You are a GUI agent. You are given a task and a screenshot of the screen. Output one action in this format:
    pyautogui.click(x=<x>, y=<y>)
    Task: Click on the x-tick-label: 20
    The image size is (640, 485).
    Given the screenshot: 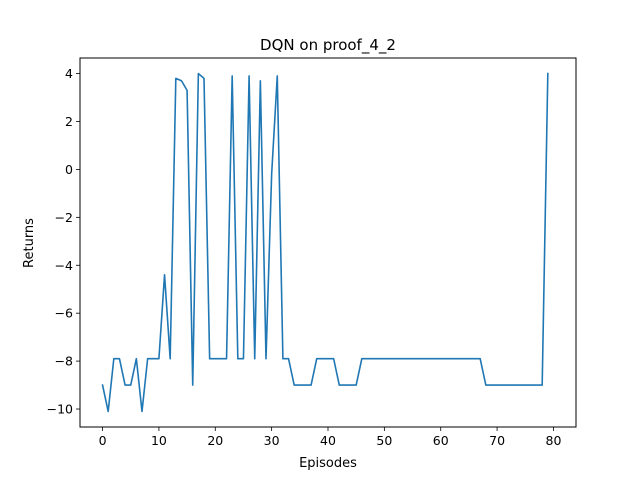 What is the action you would take?
    pyautogui.click(x=215, y=440)
    